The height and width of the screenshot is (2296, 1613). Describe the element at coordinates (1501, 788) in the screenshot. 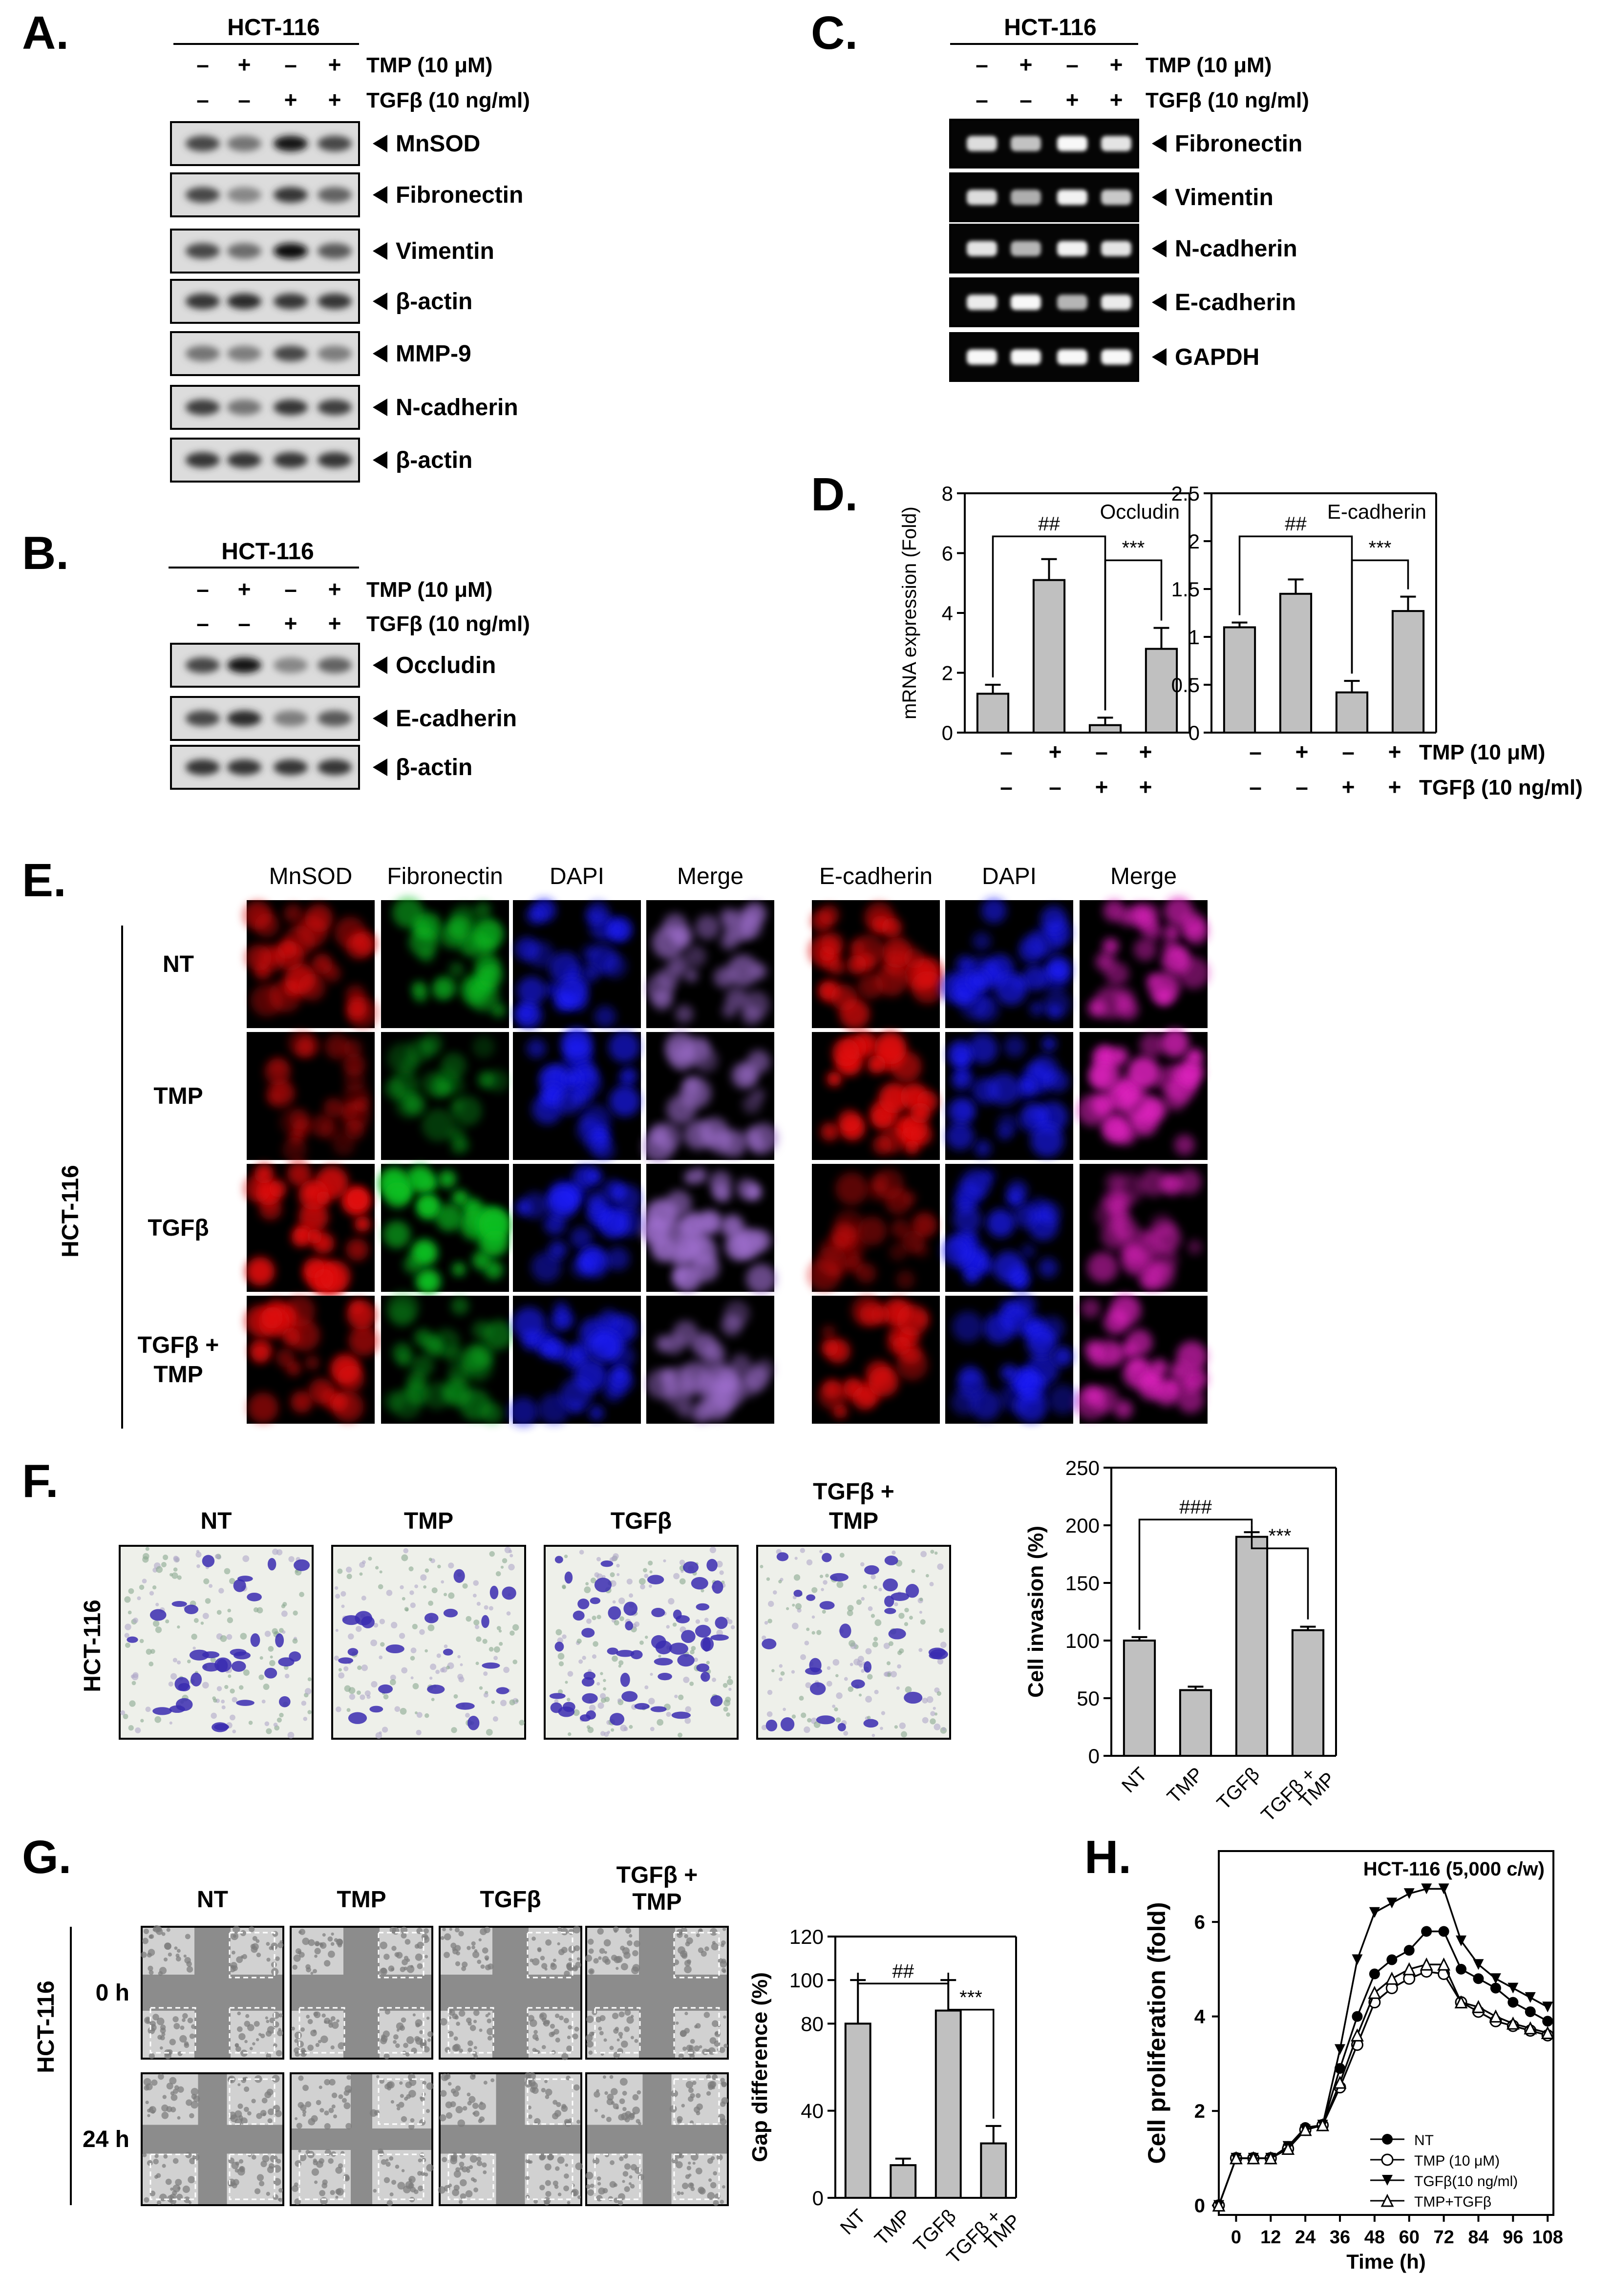

I see `treatment-label: TGFβ (10 ng/ml)` at that location.